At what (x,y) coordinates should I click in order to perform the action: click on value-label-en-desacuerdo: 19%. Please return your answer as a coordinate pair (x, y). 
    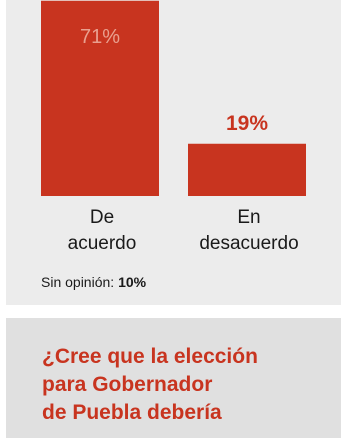
    Looking at the image, I should click on (247, 123).